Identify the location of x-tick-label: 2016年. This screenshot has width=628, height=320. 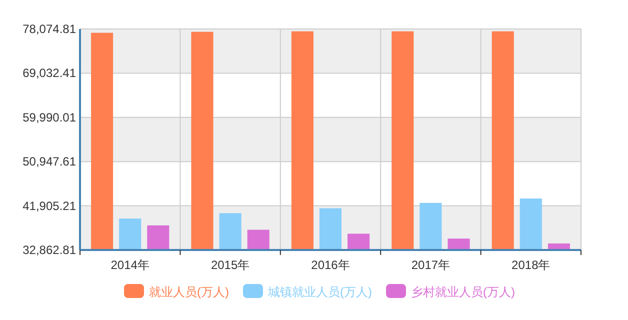
(330, 265).